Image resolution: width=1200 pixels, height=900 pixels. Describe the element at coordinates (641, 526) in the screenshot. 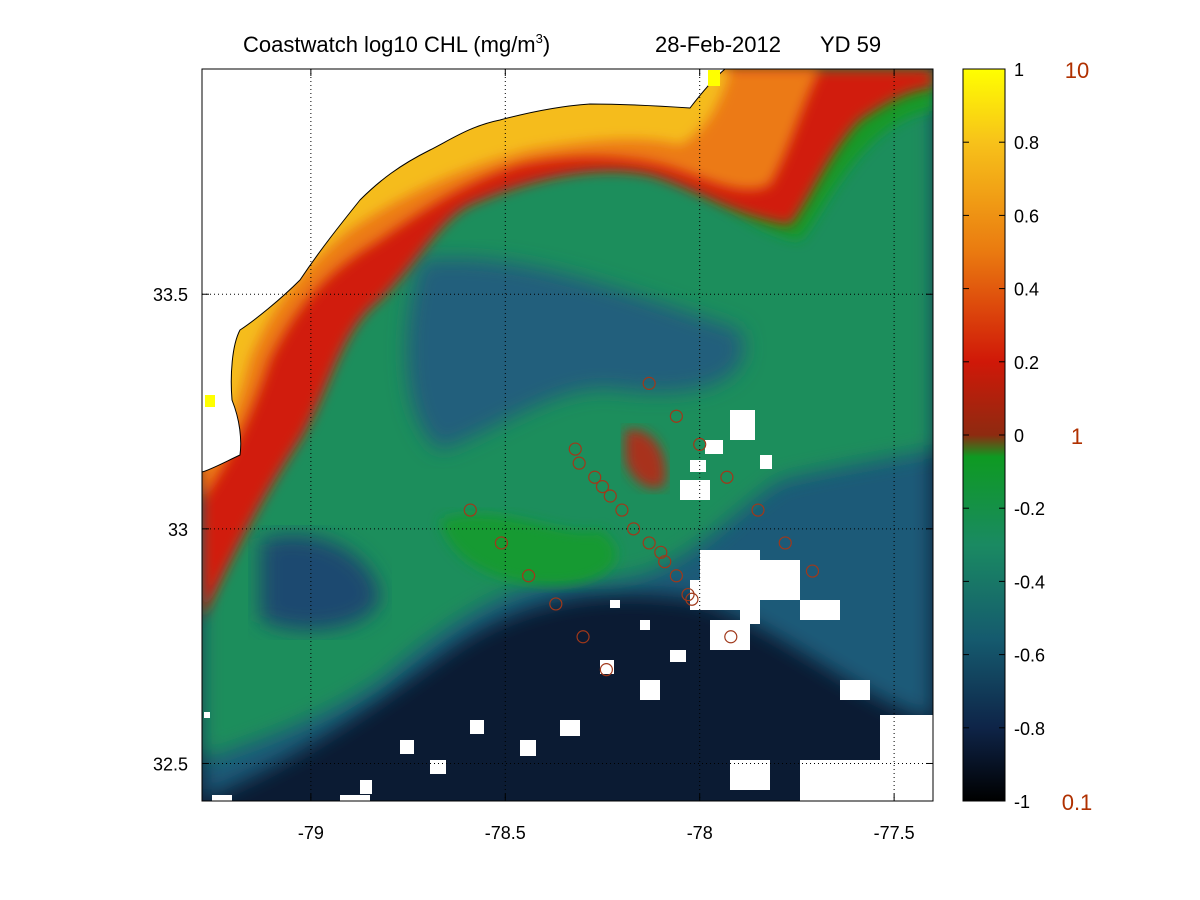

I see `station-markers` at that location.